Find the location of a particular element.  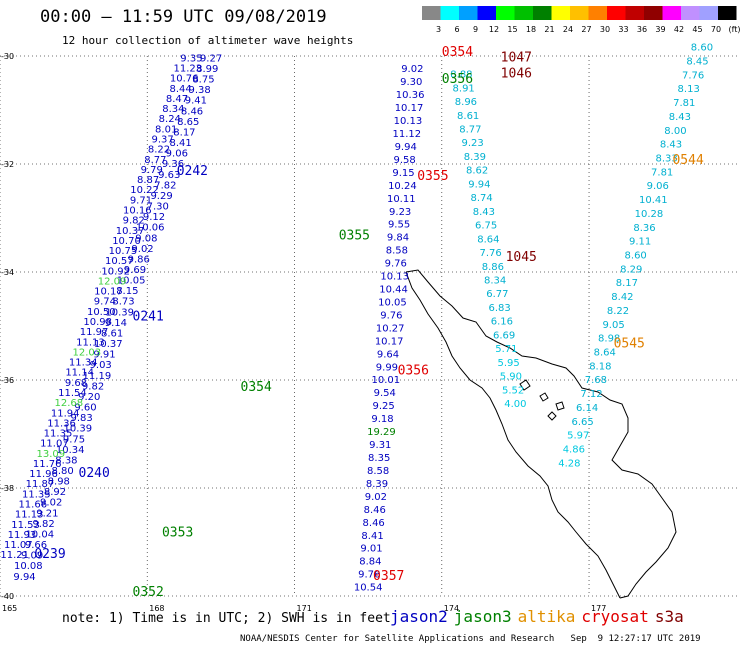

wave-height-label: 10.37 is located at coordinates (108, 344).